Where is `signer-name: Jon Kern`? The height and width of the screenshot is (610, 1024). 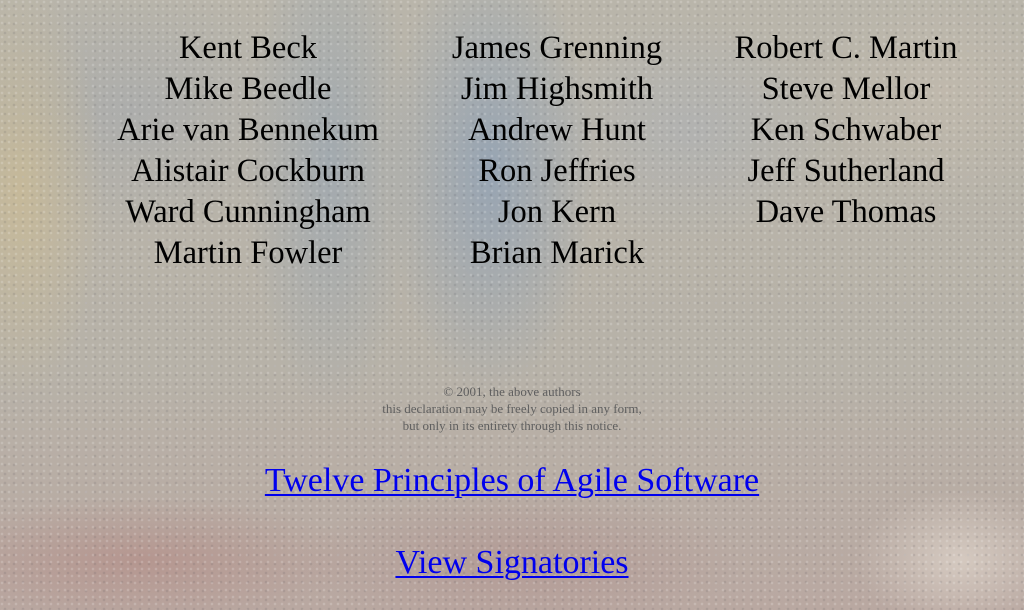
signer-name: Jon Kern is located at coordinates (557, 212).